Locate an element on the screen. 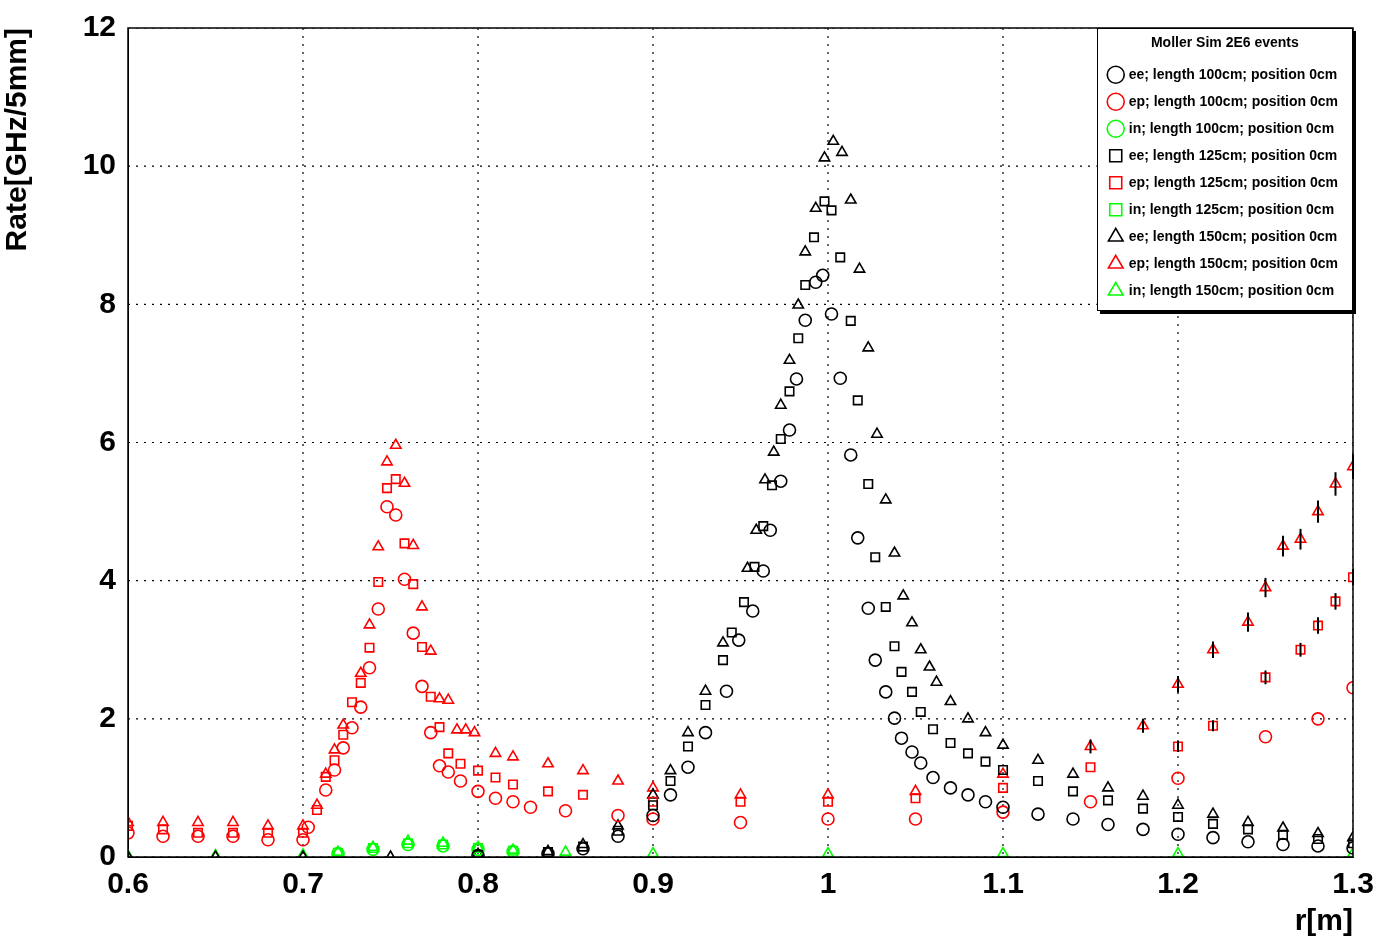 The height and width of the screenshot is (940, 1377). legend-label: ep; length 125cm; position 0cm is located at coordinates (1233, 181).